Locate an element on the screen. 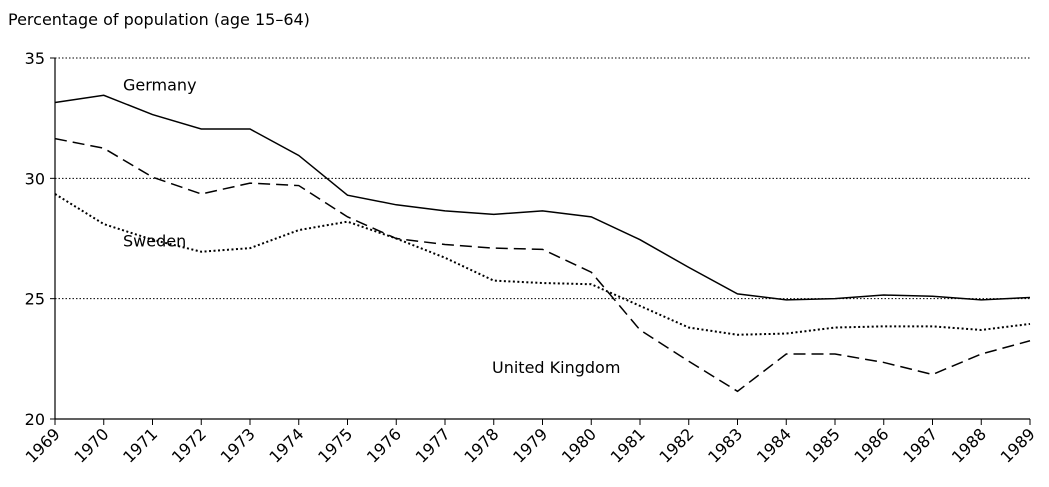 Image resolution: width=1049 pixels, height=487 pixels. x-tick-label: 1971 is located at coordinates (140, 445).